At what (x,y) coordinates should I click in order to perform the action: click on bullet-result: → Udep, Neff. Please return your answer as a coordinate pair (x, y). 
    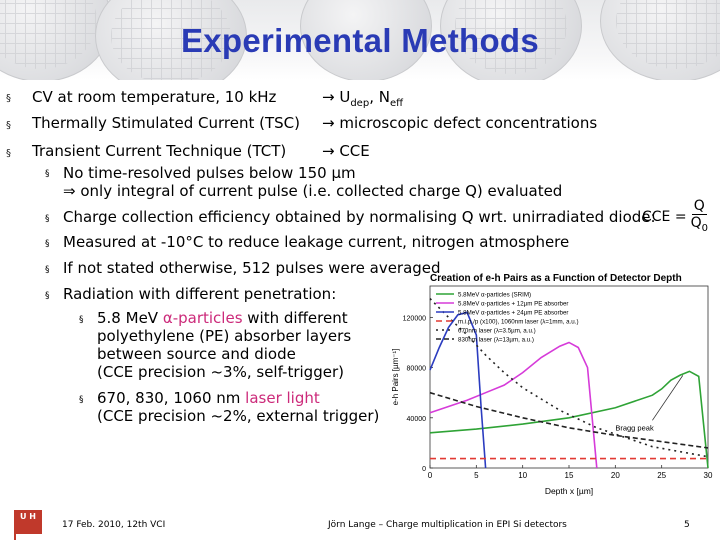
    Looking at the image, I should click on (362, 98).